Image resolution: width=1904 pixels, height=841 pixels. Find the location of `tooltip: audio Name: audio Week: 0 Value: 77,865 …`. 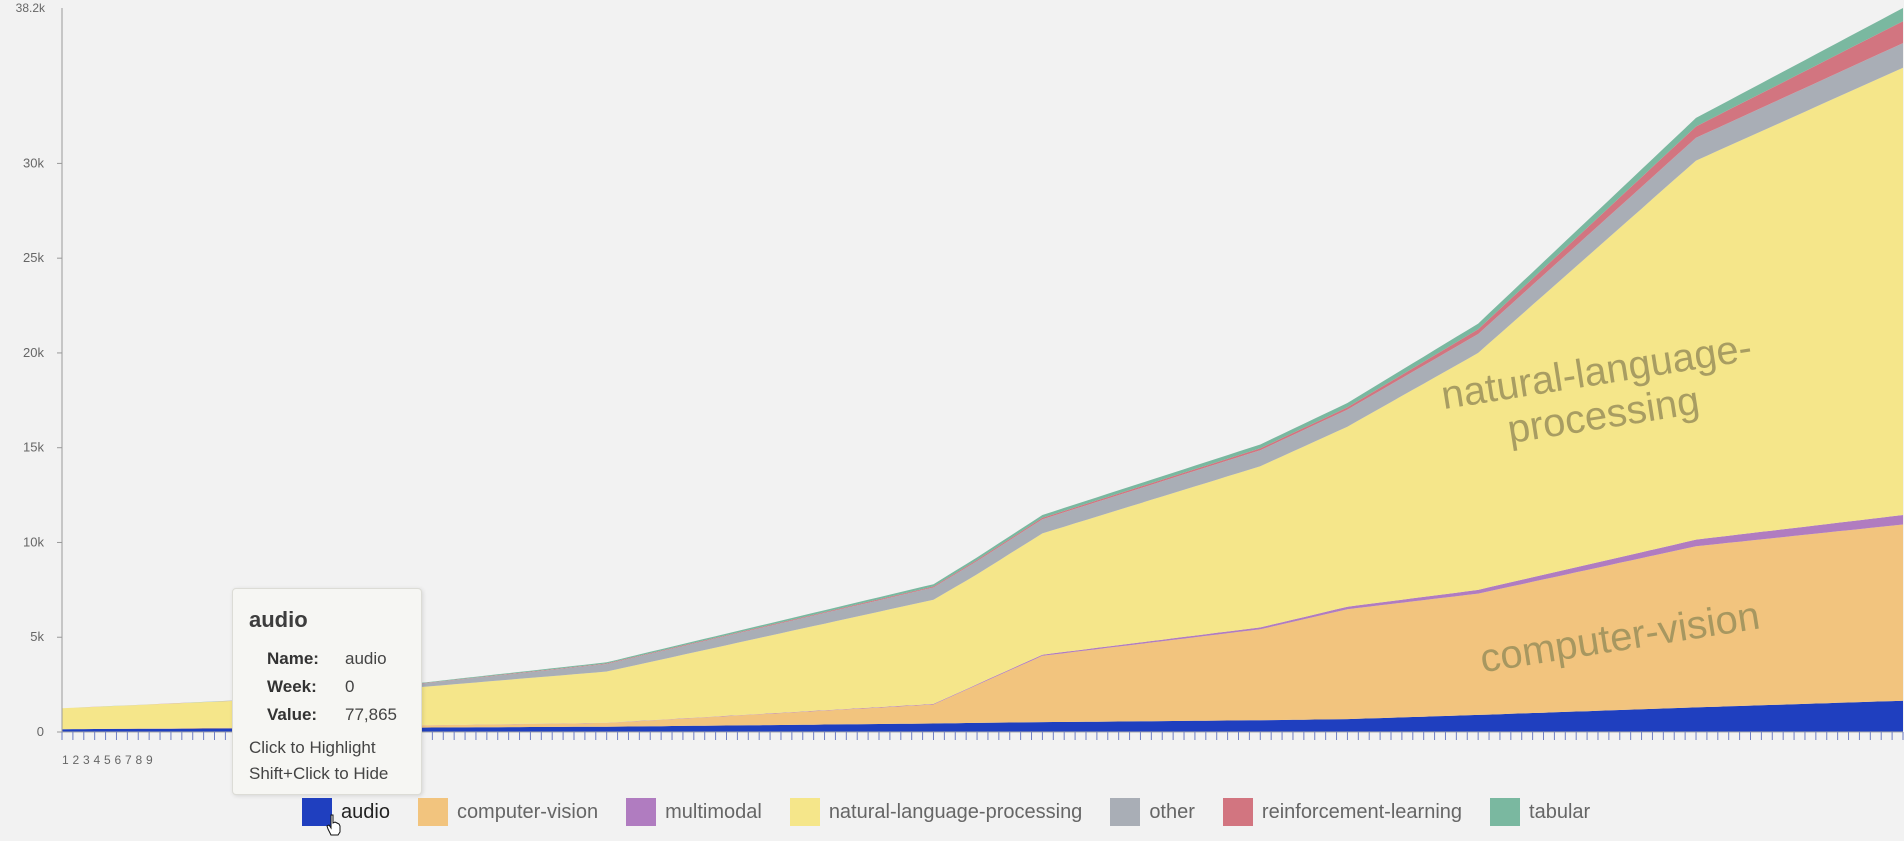

tooltip: audio Name: audio Week: 0 Value: 77,865 … is located at coordinates (327, 691).